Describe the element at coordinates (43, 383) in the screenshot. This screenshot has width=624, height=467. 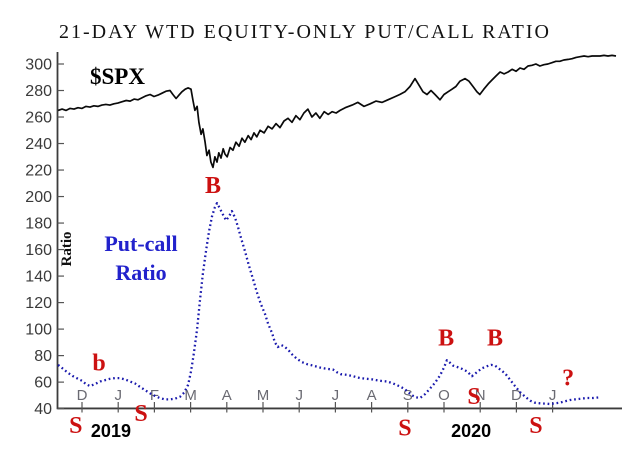
I see `y-tick-label: 60` at that location.